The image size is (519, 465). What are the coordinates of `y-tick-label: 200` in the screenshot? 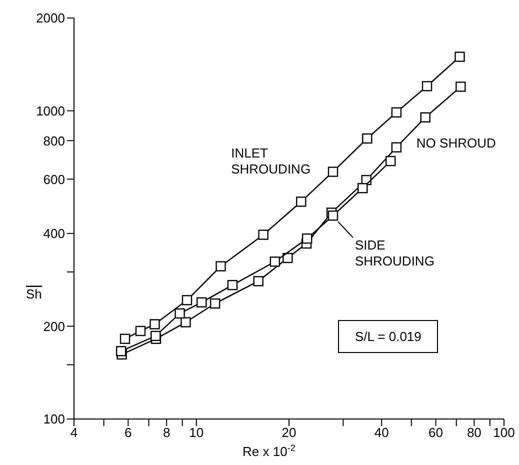 It's located at (54, 326).